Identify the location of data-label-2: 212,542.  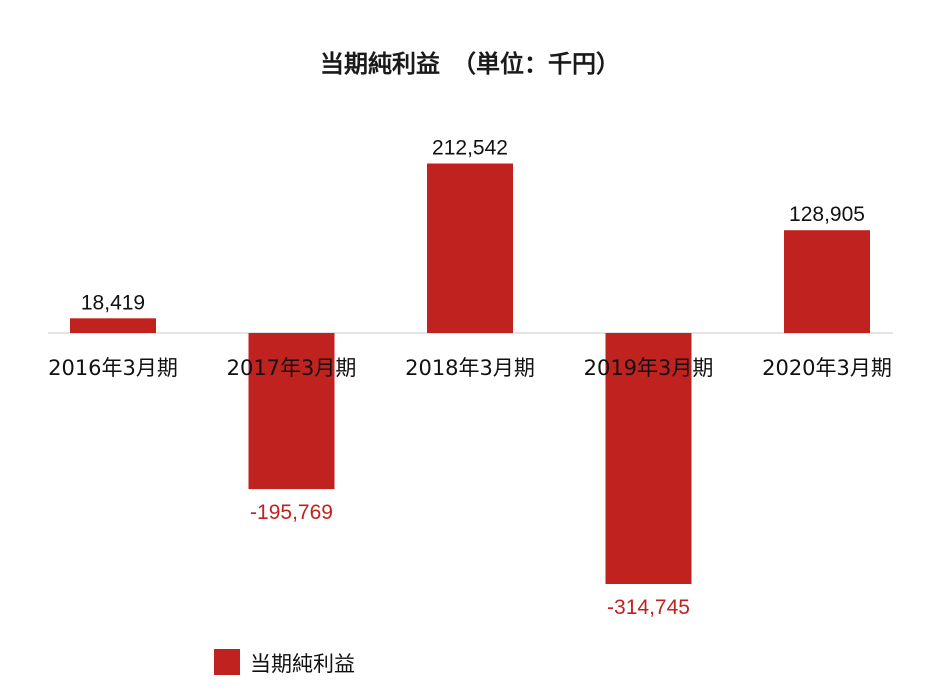
(470, 148).